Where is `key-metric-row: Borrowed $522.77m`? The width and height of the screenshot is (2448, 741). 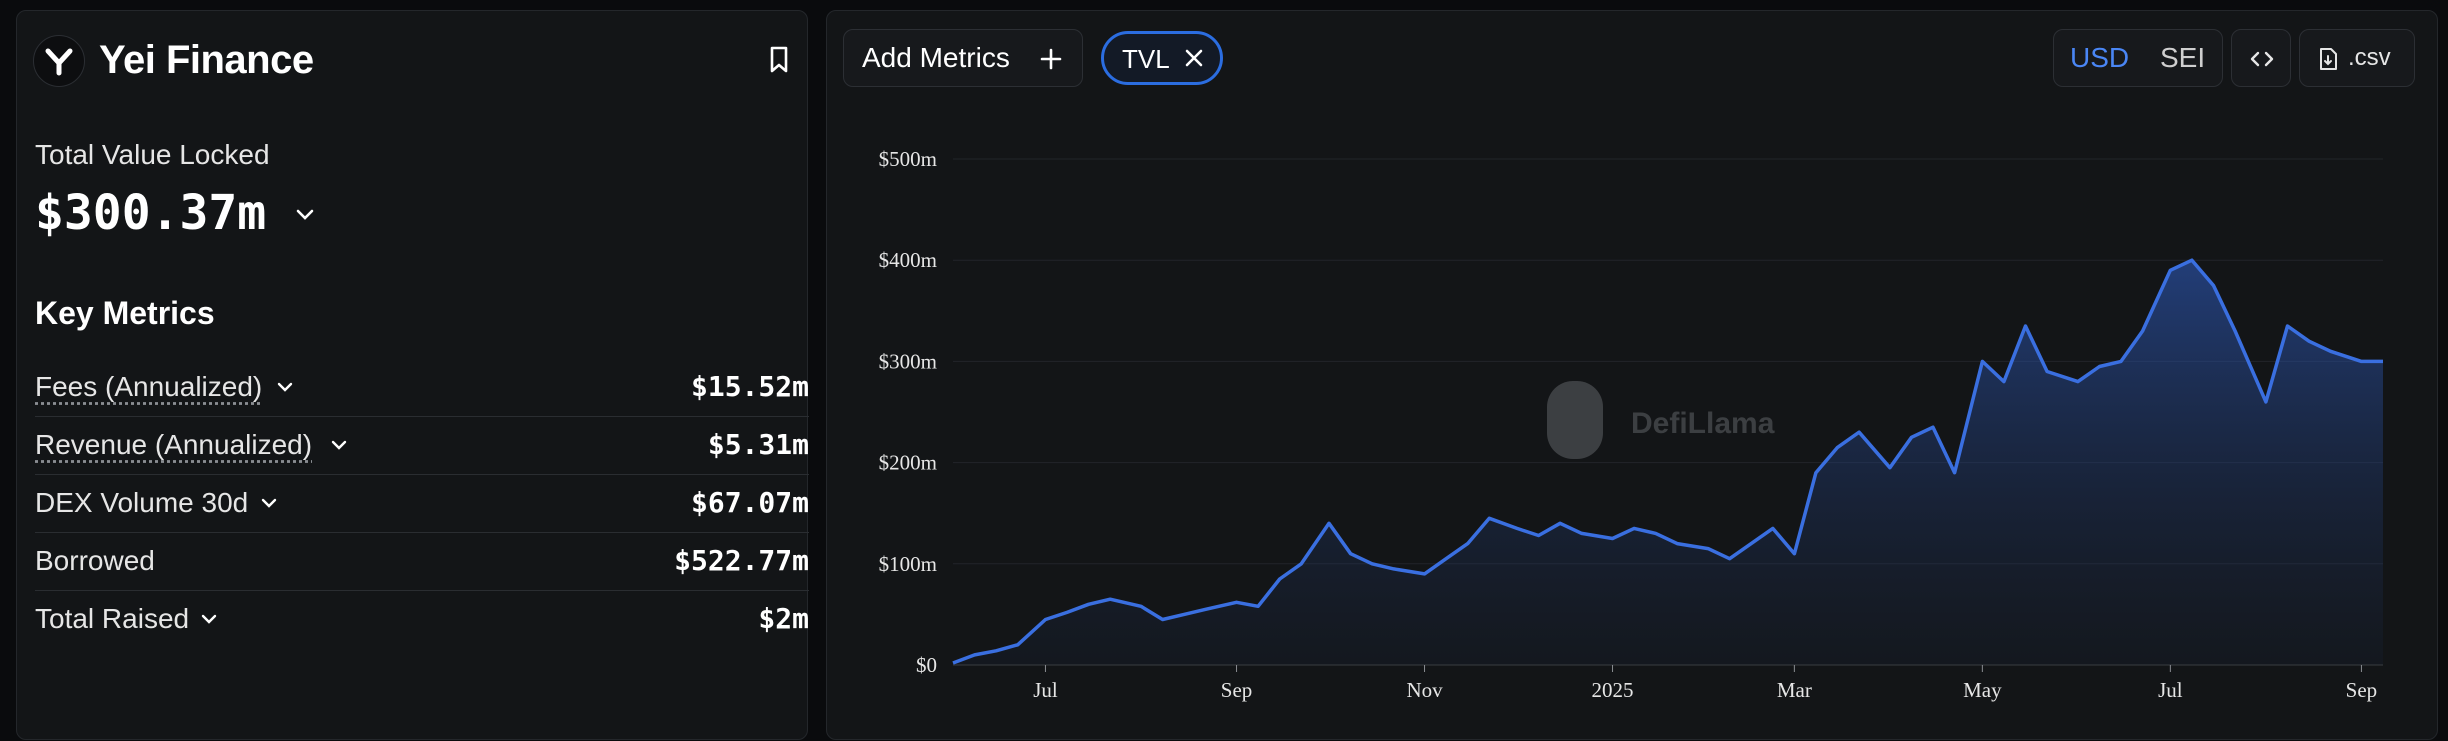 key-metric-row: Borrowed $522.77m is located at coordinates (422, 562).